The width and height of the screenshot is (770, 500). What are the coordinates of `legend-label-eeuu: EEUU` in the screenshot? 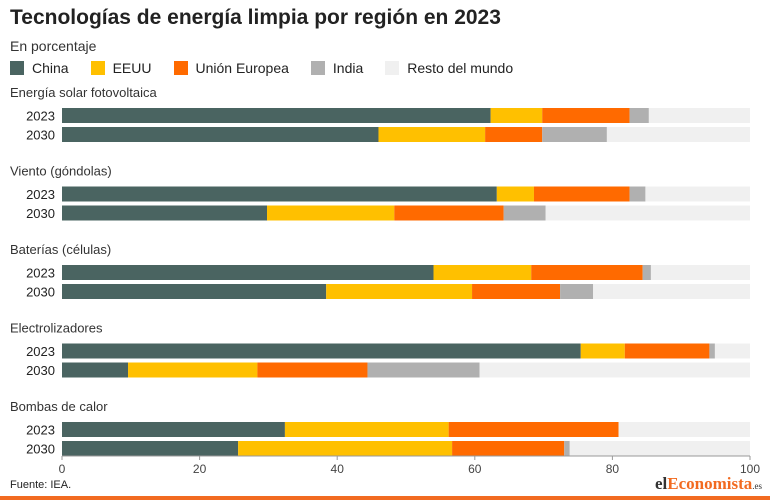 It's located at (132, 68).